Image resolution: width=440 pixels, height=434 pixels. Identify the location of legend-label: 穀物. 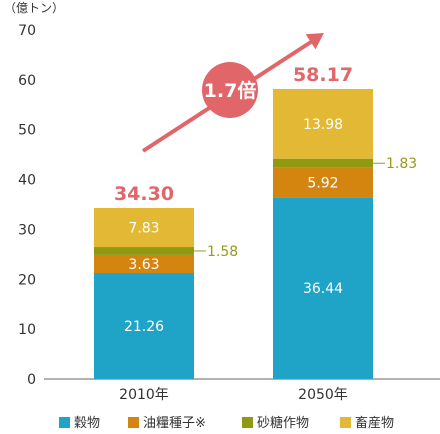
(87, 423).